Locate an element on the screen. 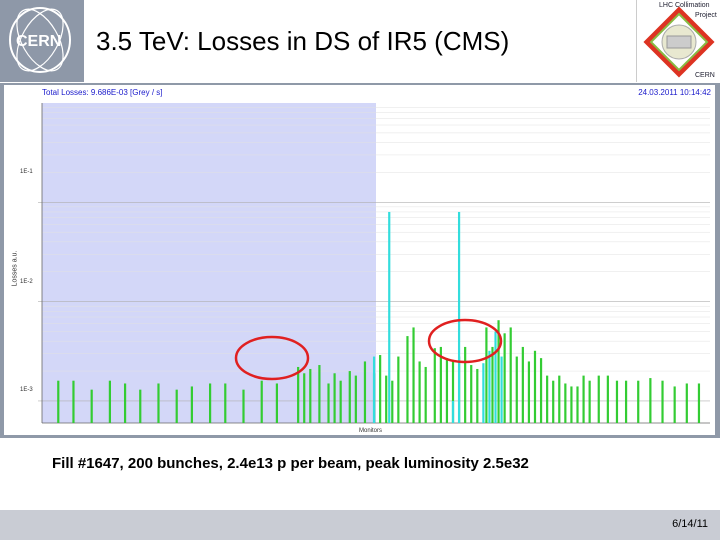 This screenshot has height=540, width=720. y-tick-label: 1E-2 is located at coordinates (26, 282).